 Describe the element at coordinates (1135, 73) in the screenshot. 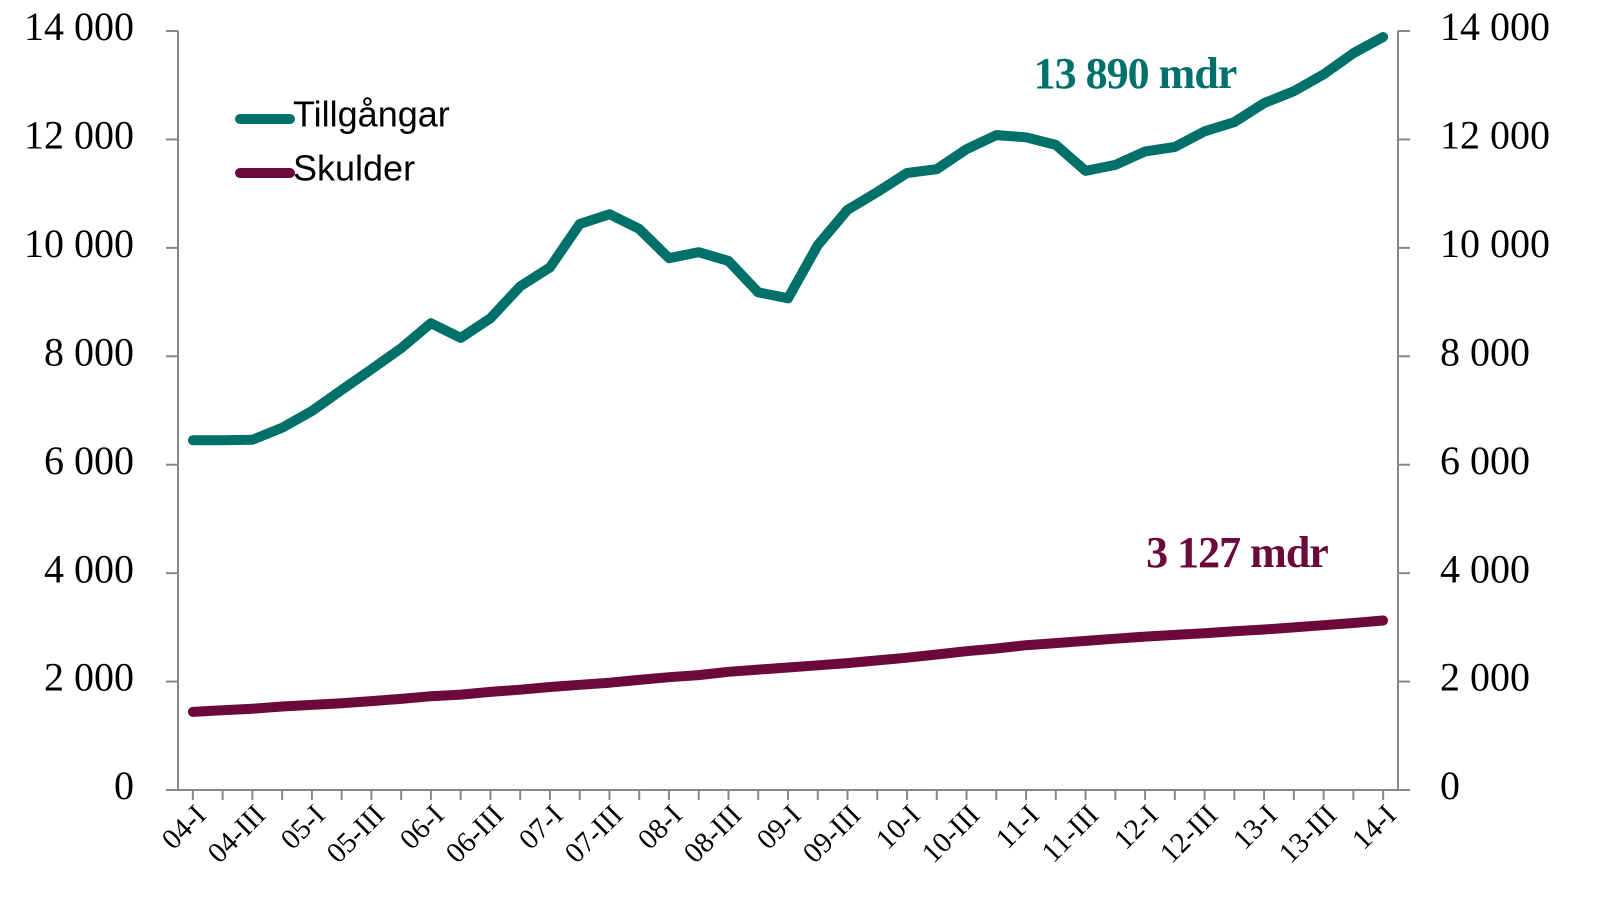

I see `annotation: 13 890 mdr` at that location.